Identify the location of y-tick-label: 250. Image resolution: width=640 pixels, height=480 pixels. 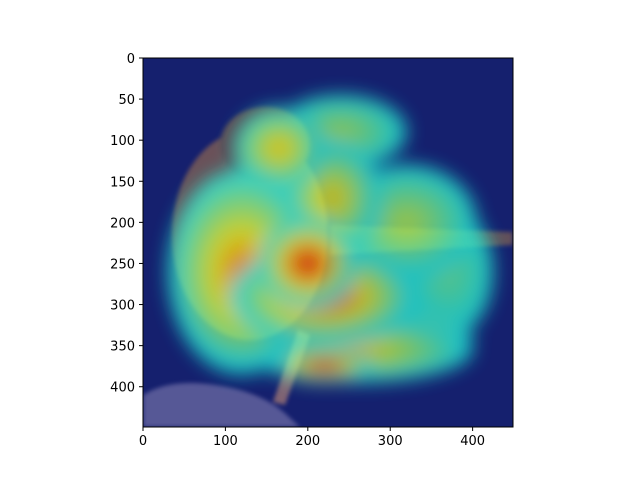
(122, 264).